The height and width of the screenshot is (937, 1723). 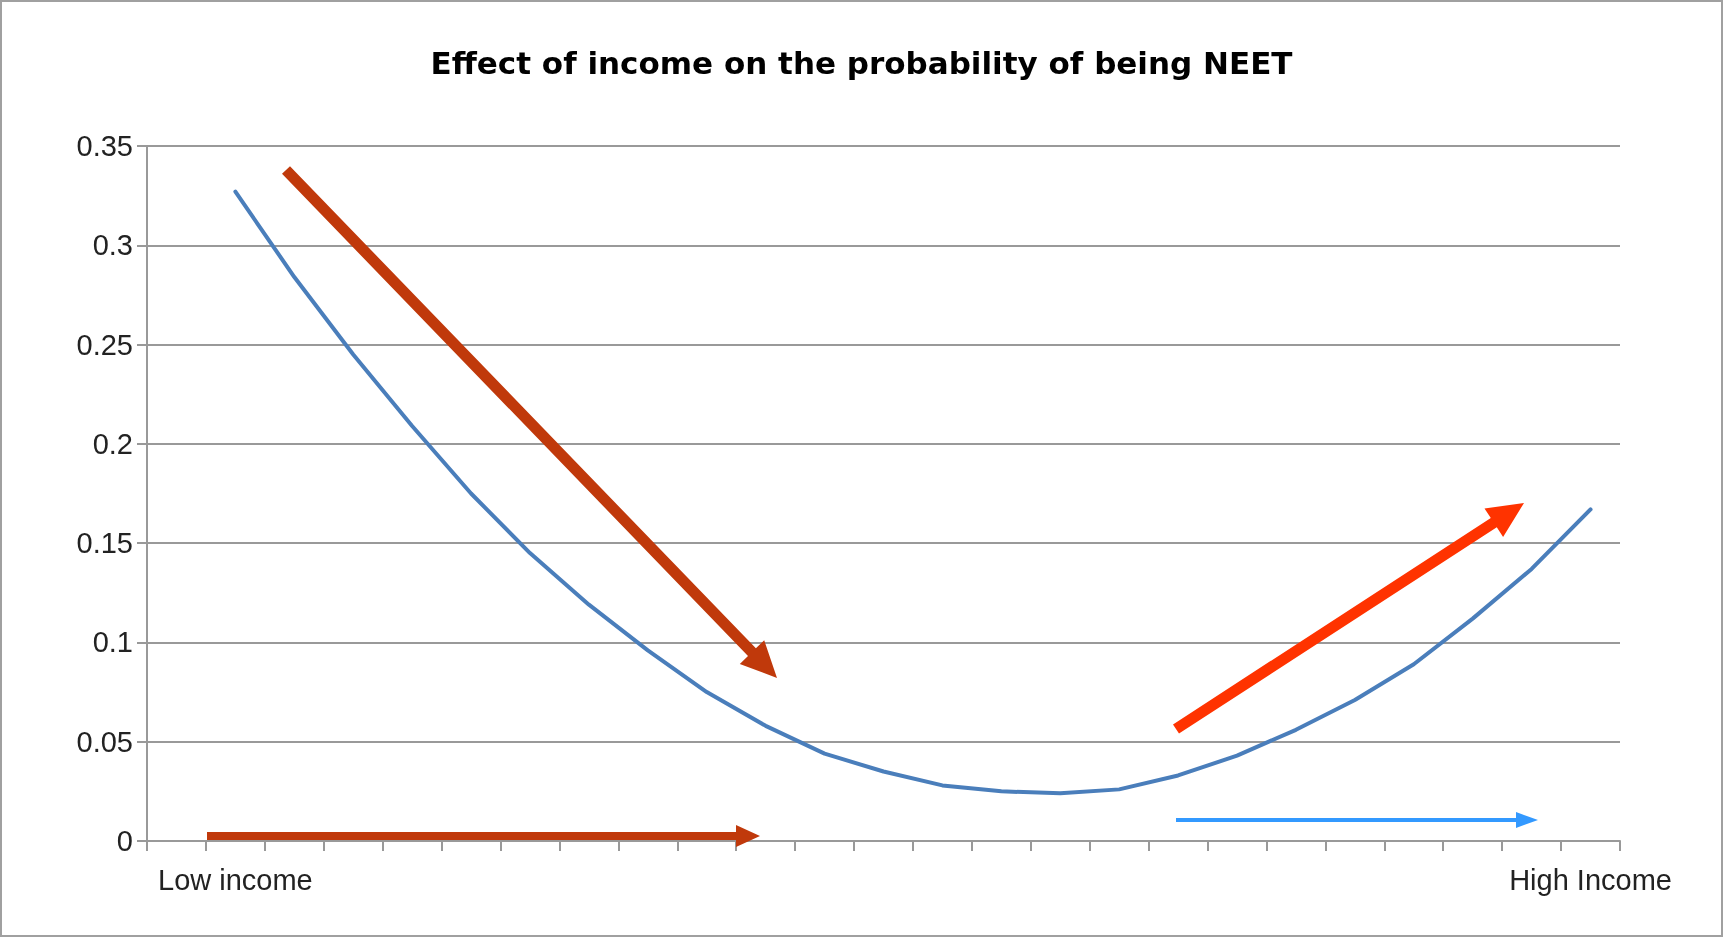 I want to click on chart-title: Effect of income on the probability of being NEET, so click(x=861, y=62).